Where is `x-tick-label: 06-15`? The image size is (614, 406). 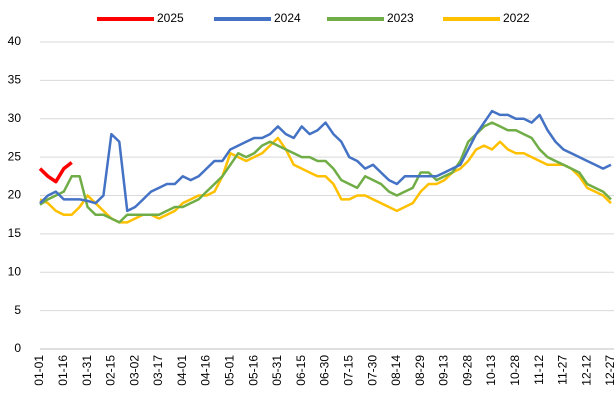 x-tick-label: 06-15 is located at coordinates (301, 370).